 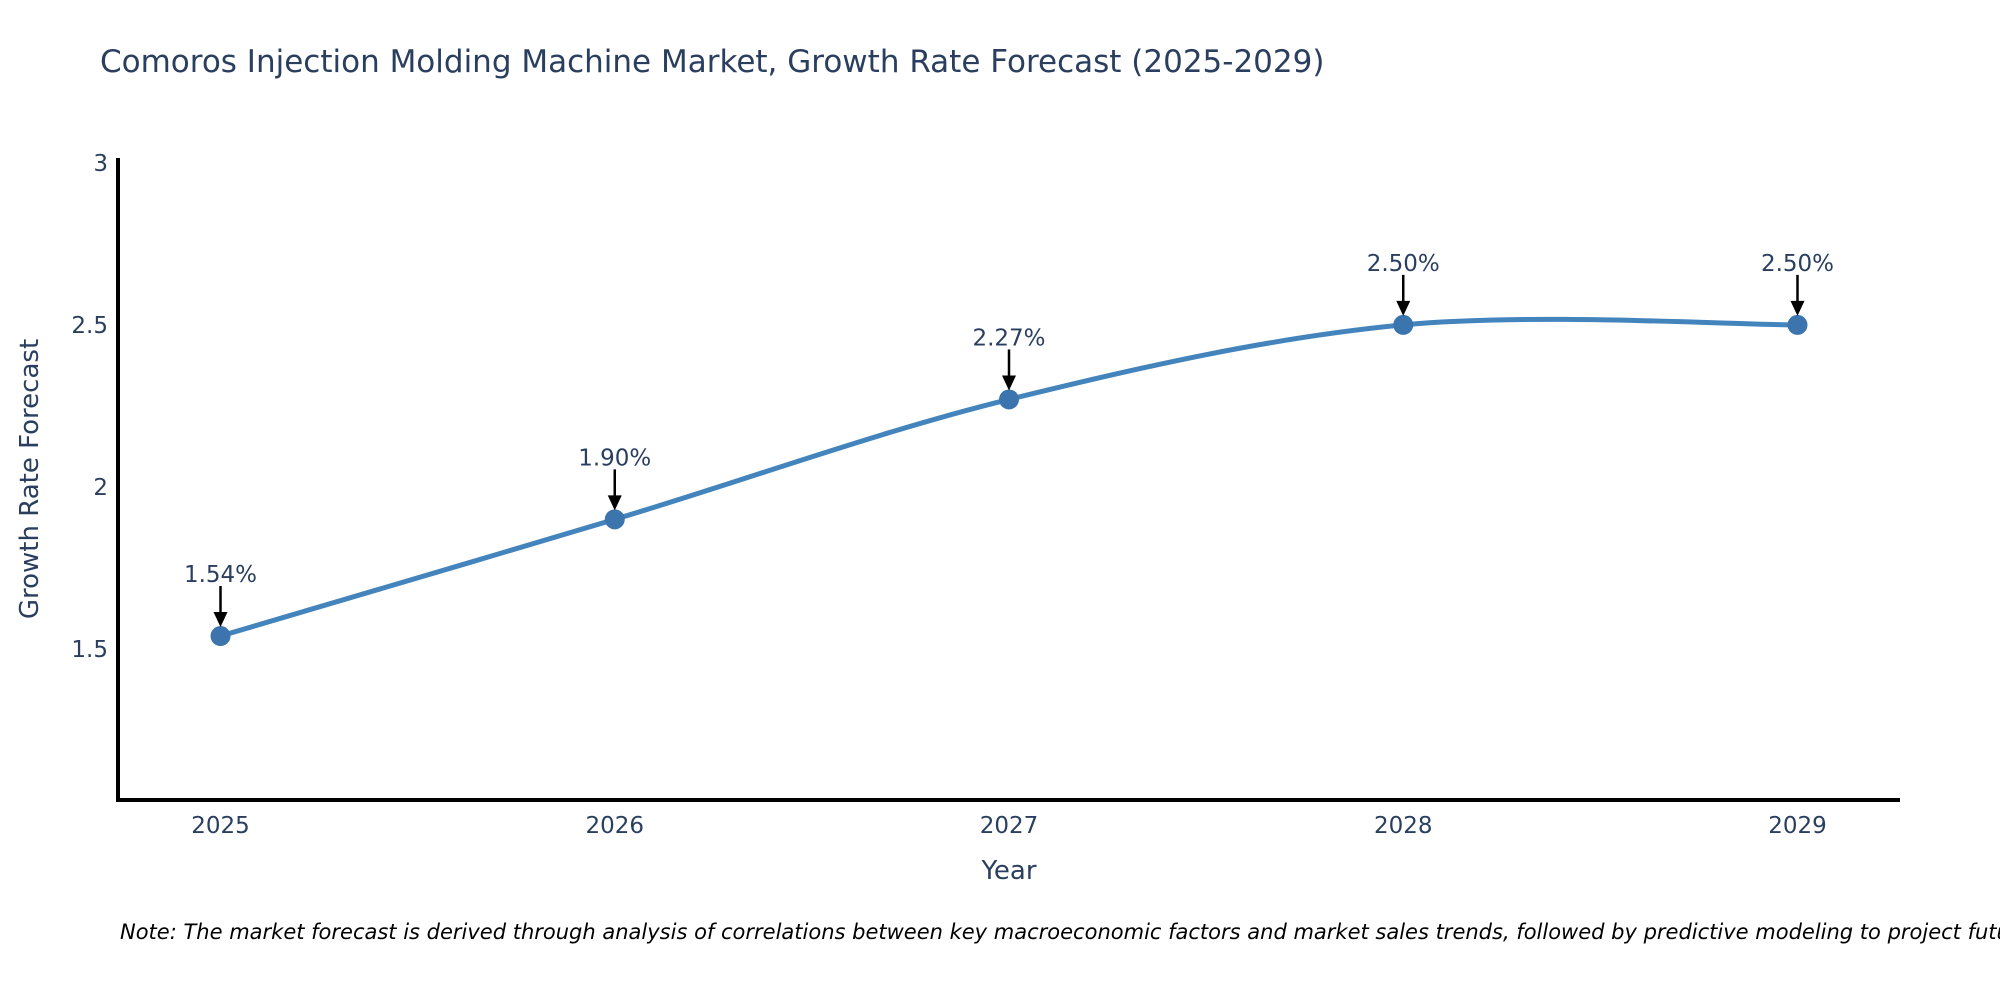 What do you see at coordinates (1403, 826) in the screenshot?
I see `x-tick-label: 2028` at bounding box center [1403, 826].